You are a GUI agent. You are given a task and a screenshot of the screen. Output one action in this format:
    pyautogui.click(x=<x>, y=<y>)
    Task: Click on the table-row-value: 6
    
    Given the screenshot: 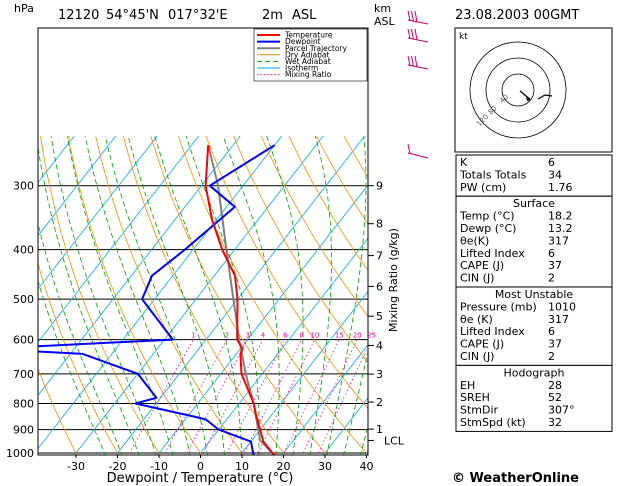 What is the action you would take?
    pyautogui.click(x=551, y=253)
    